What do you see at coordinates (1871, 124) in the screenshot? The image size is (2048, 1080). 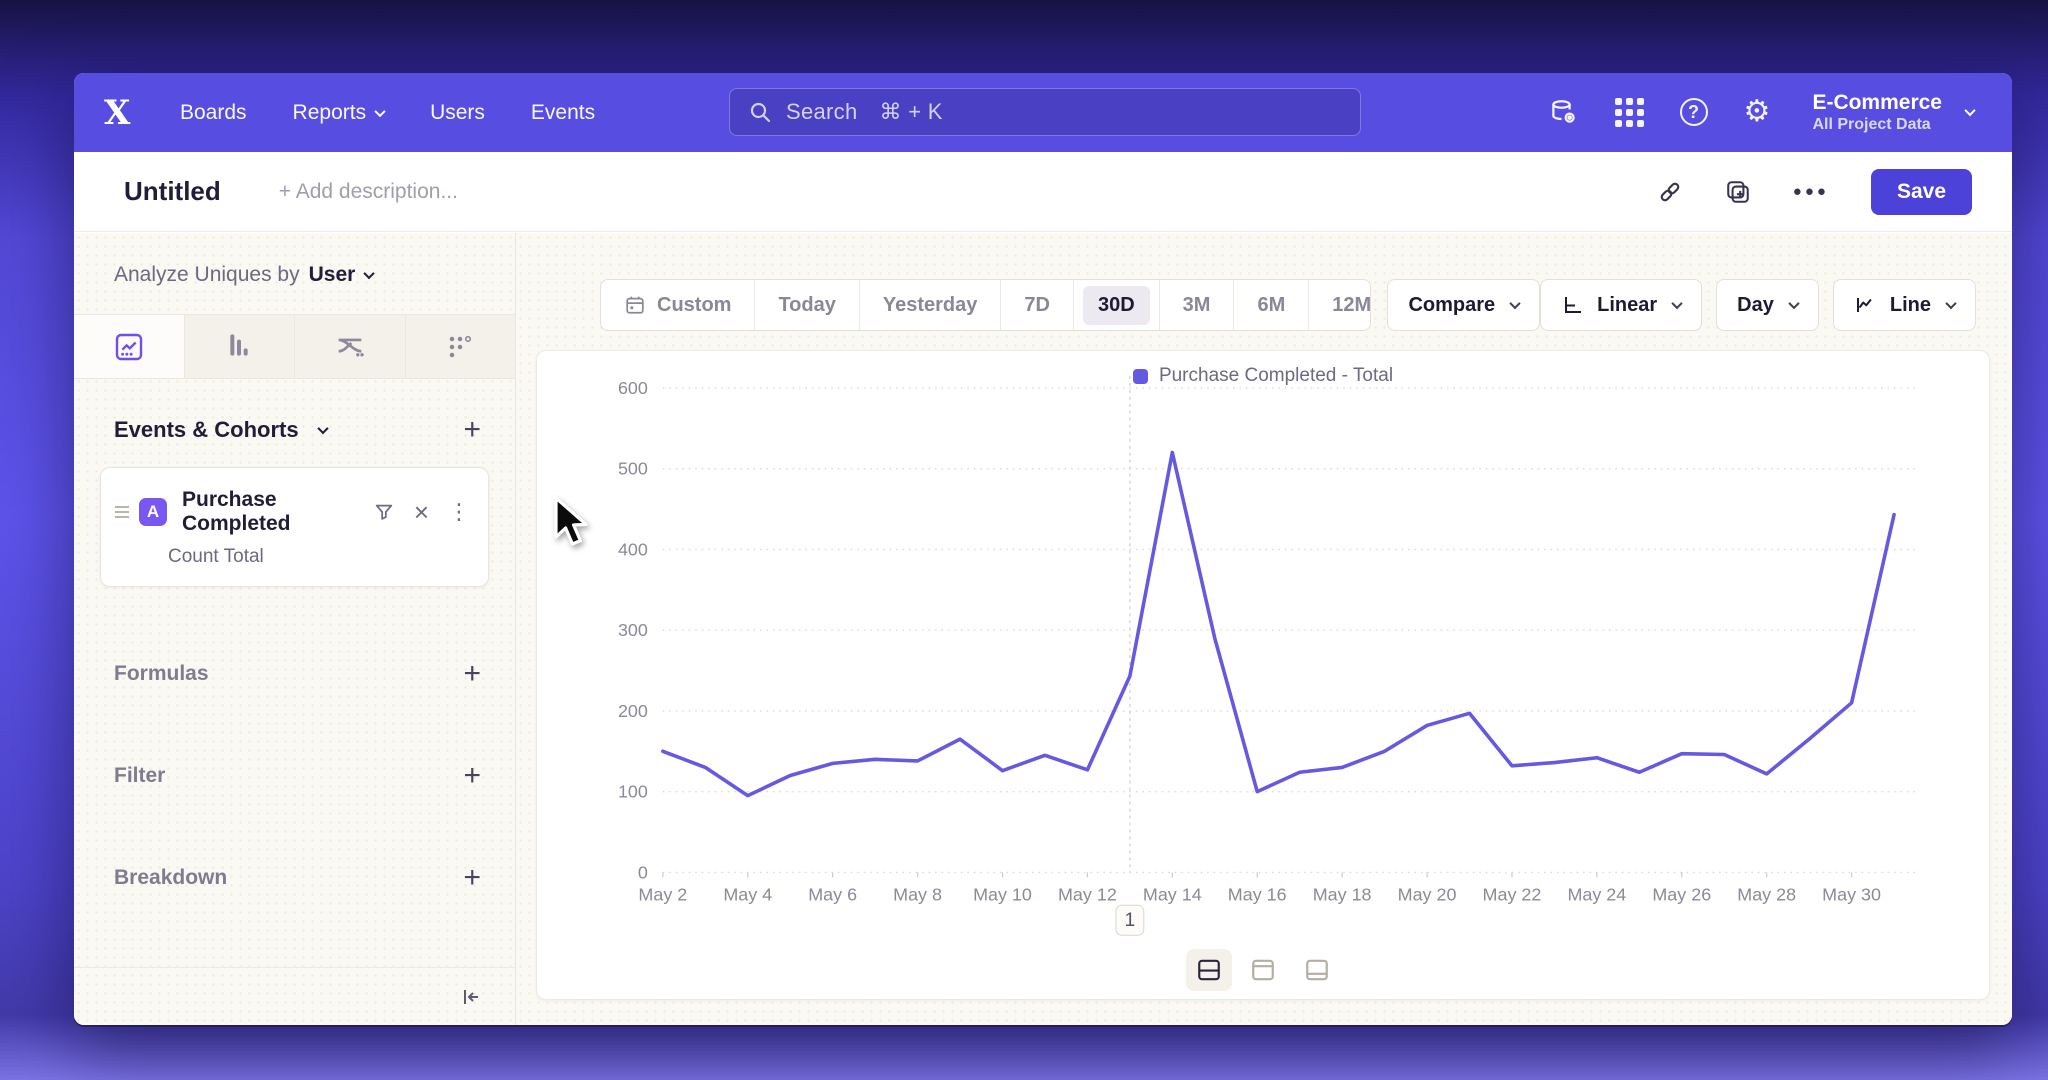 I see `project-subtitle: All Project Data` at bounding box center [1871, 124].